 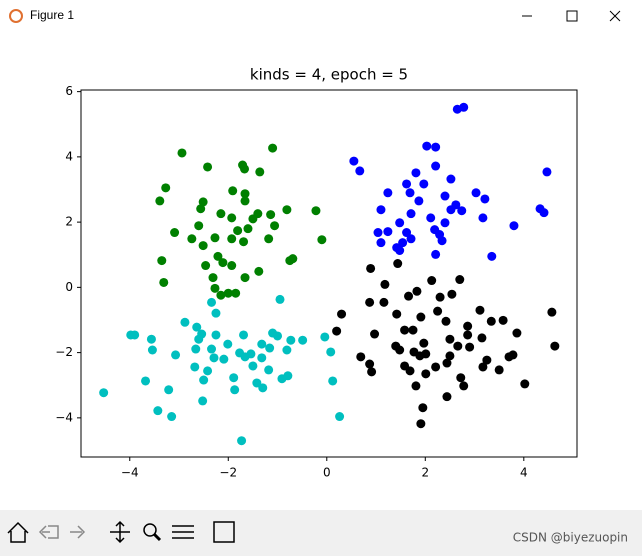 I want to click on pan-button, so click(x=120, y=532).